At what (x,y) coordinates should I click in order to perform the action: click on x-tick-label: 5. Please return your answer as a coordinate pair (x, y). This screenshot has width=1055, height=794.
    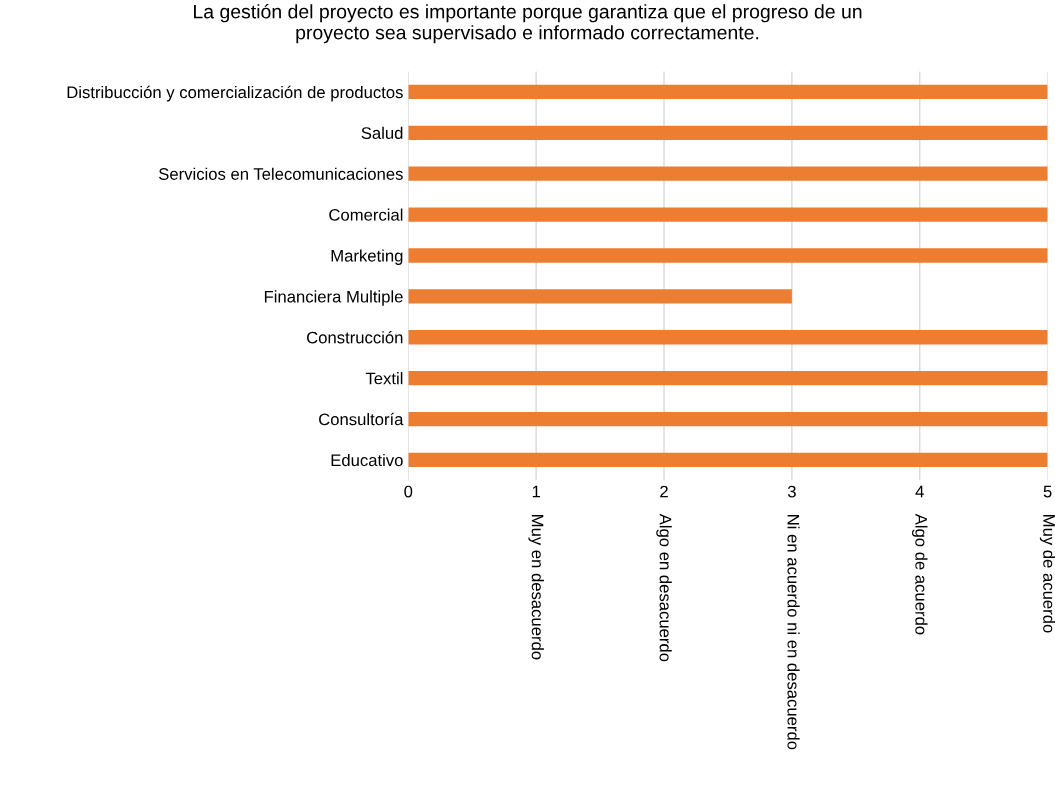
    Looking at the image, I should click on (1047, 491).